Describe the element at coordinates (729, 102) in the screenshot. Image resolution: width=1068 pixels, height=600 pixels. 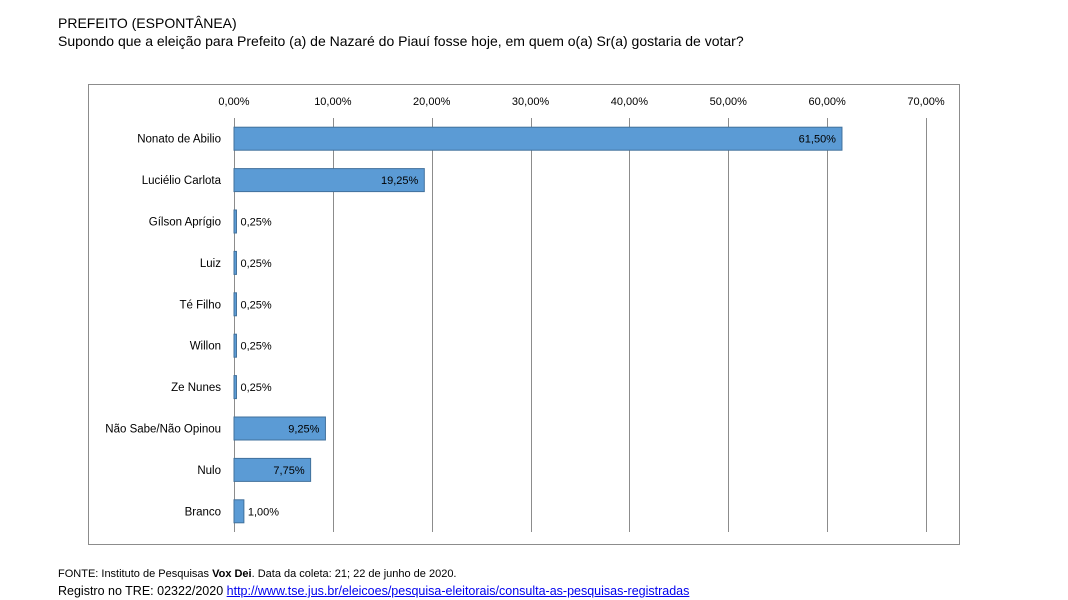
I see `x-tick-label: 50,00%` at that location.